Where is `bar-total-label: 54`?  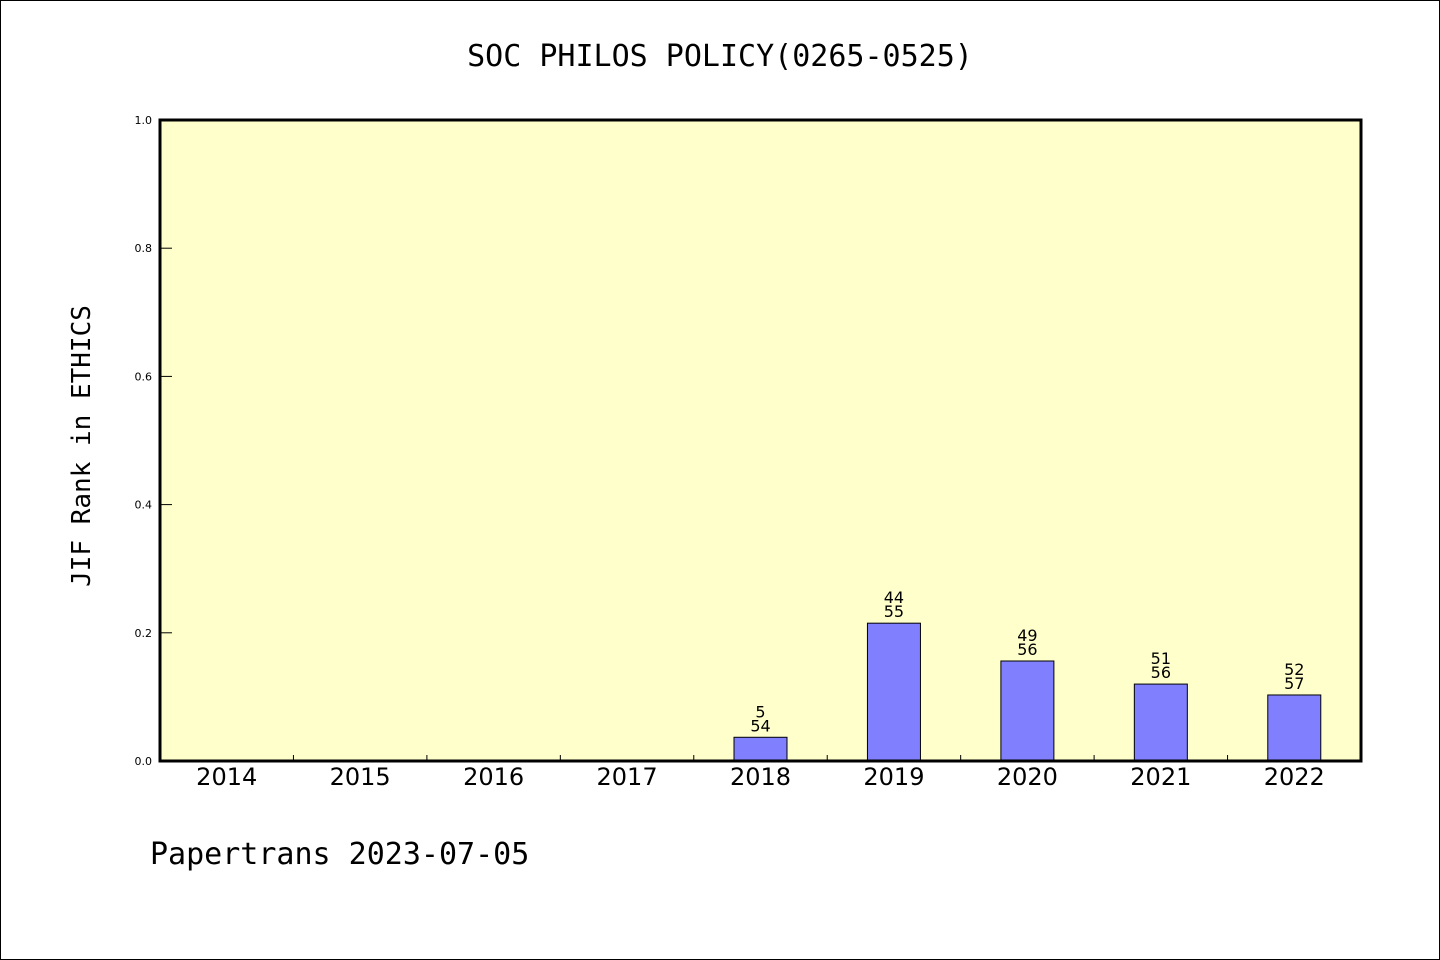
bar-total-label: 54 is located at coordinates (760, 725).